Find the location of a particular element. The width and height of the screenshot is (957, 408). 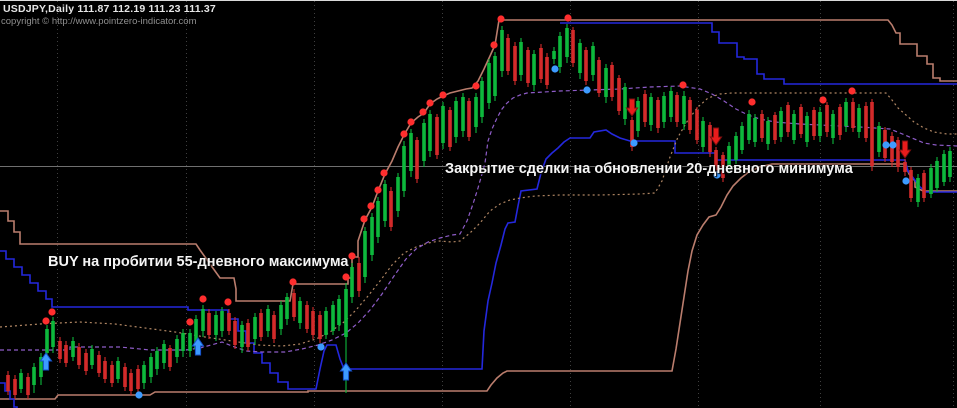

sell-arrow is located at coordinates (905, 149).